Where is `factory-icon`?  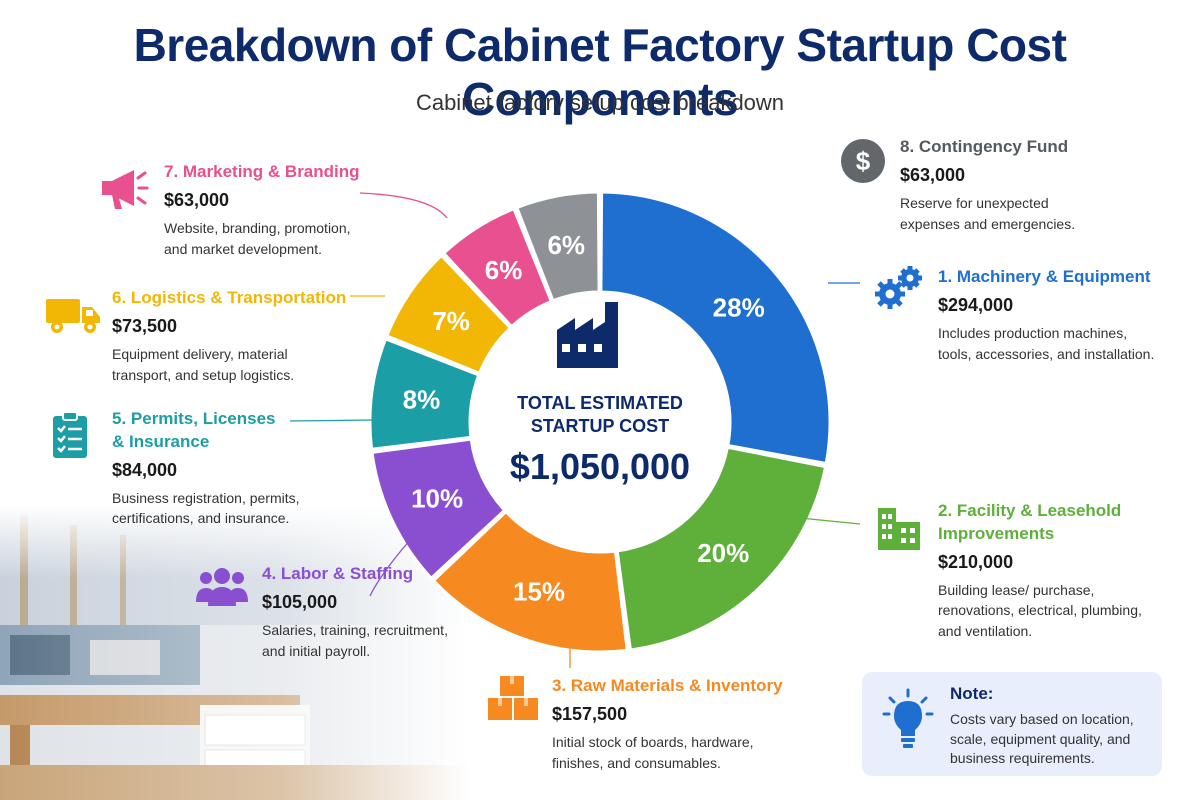 factory-icon is located at coordinates (587, 335).